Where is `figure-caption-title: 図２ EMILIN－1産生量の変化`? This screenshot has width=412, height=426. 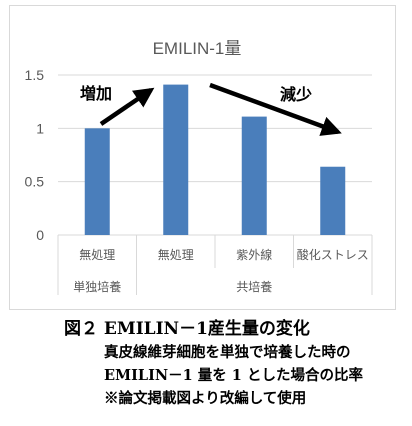 figure-caption-title: 図２ EMILIN－1産生量の変化 is located at coordinates (187, 329).